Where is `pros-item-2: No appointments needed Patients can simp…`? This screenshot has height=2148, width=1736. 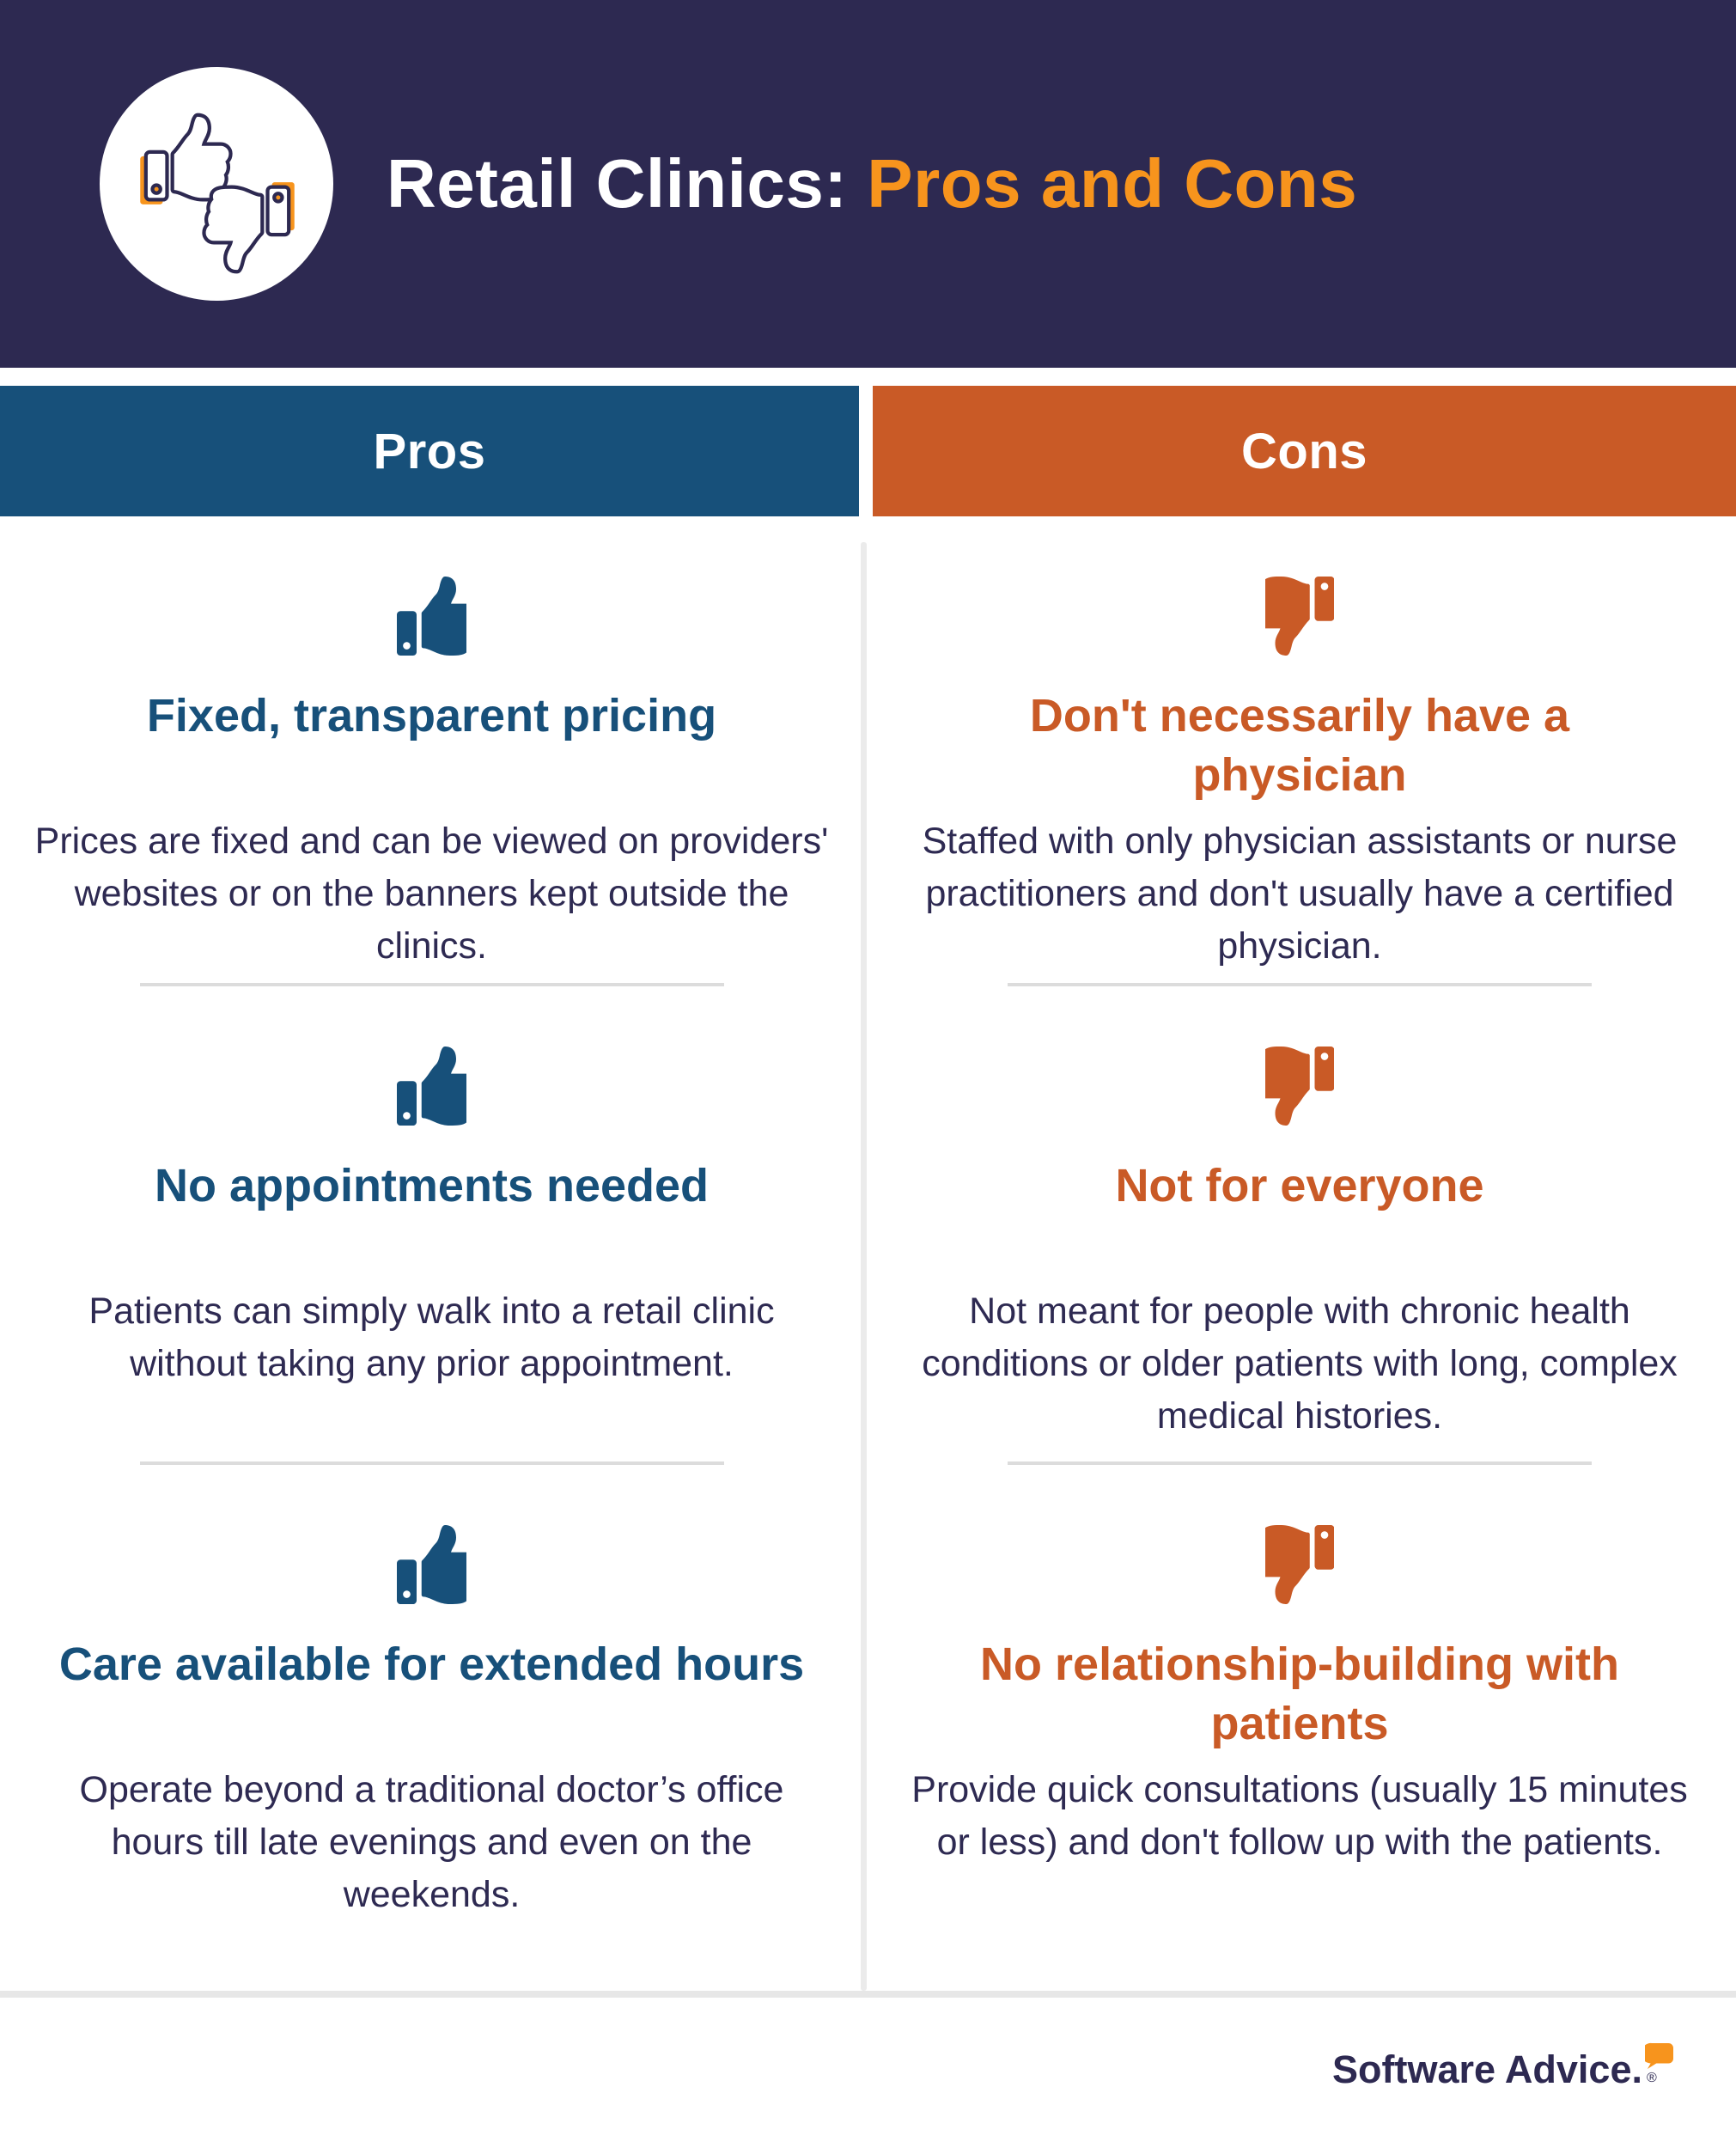
pros-item-2: No appointments needed Patients can simp… is located at coordinates (432, 1225).